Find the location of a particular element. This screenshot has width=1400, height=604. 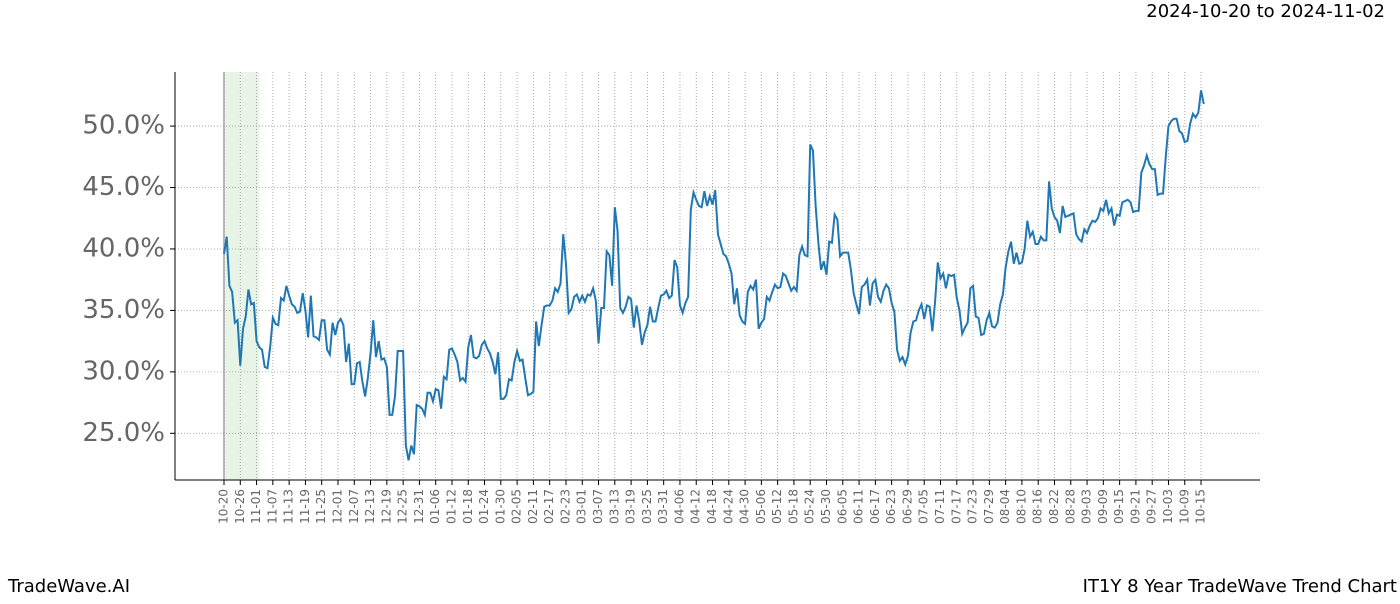

x-tick-label: 10-03 is located at coordinates (1168, 506).